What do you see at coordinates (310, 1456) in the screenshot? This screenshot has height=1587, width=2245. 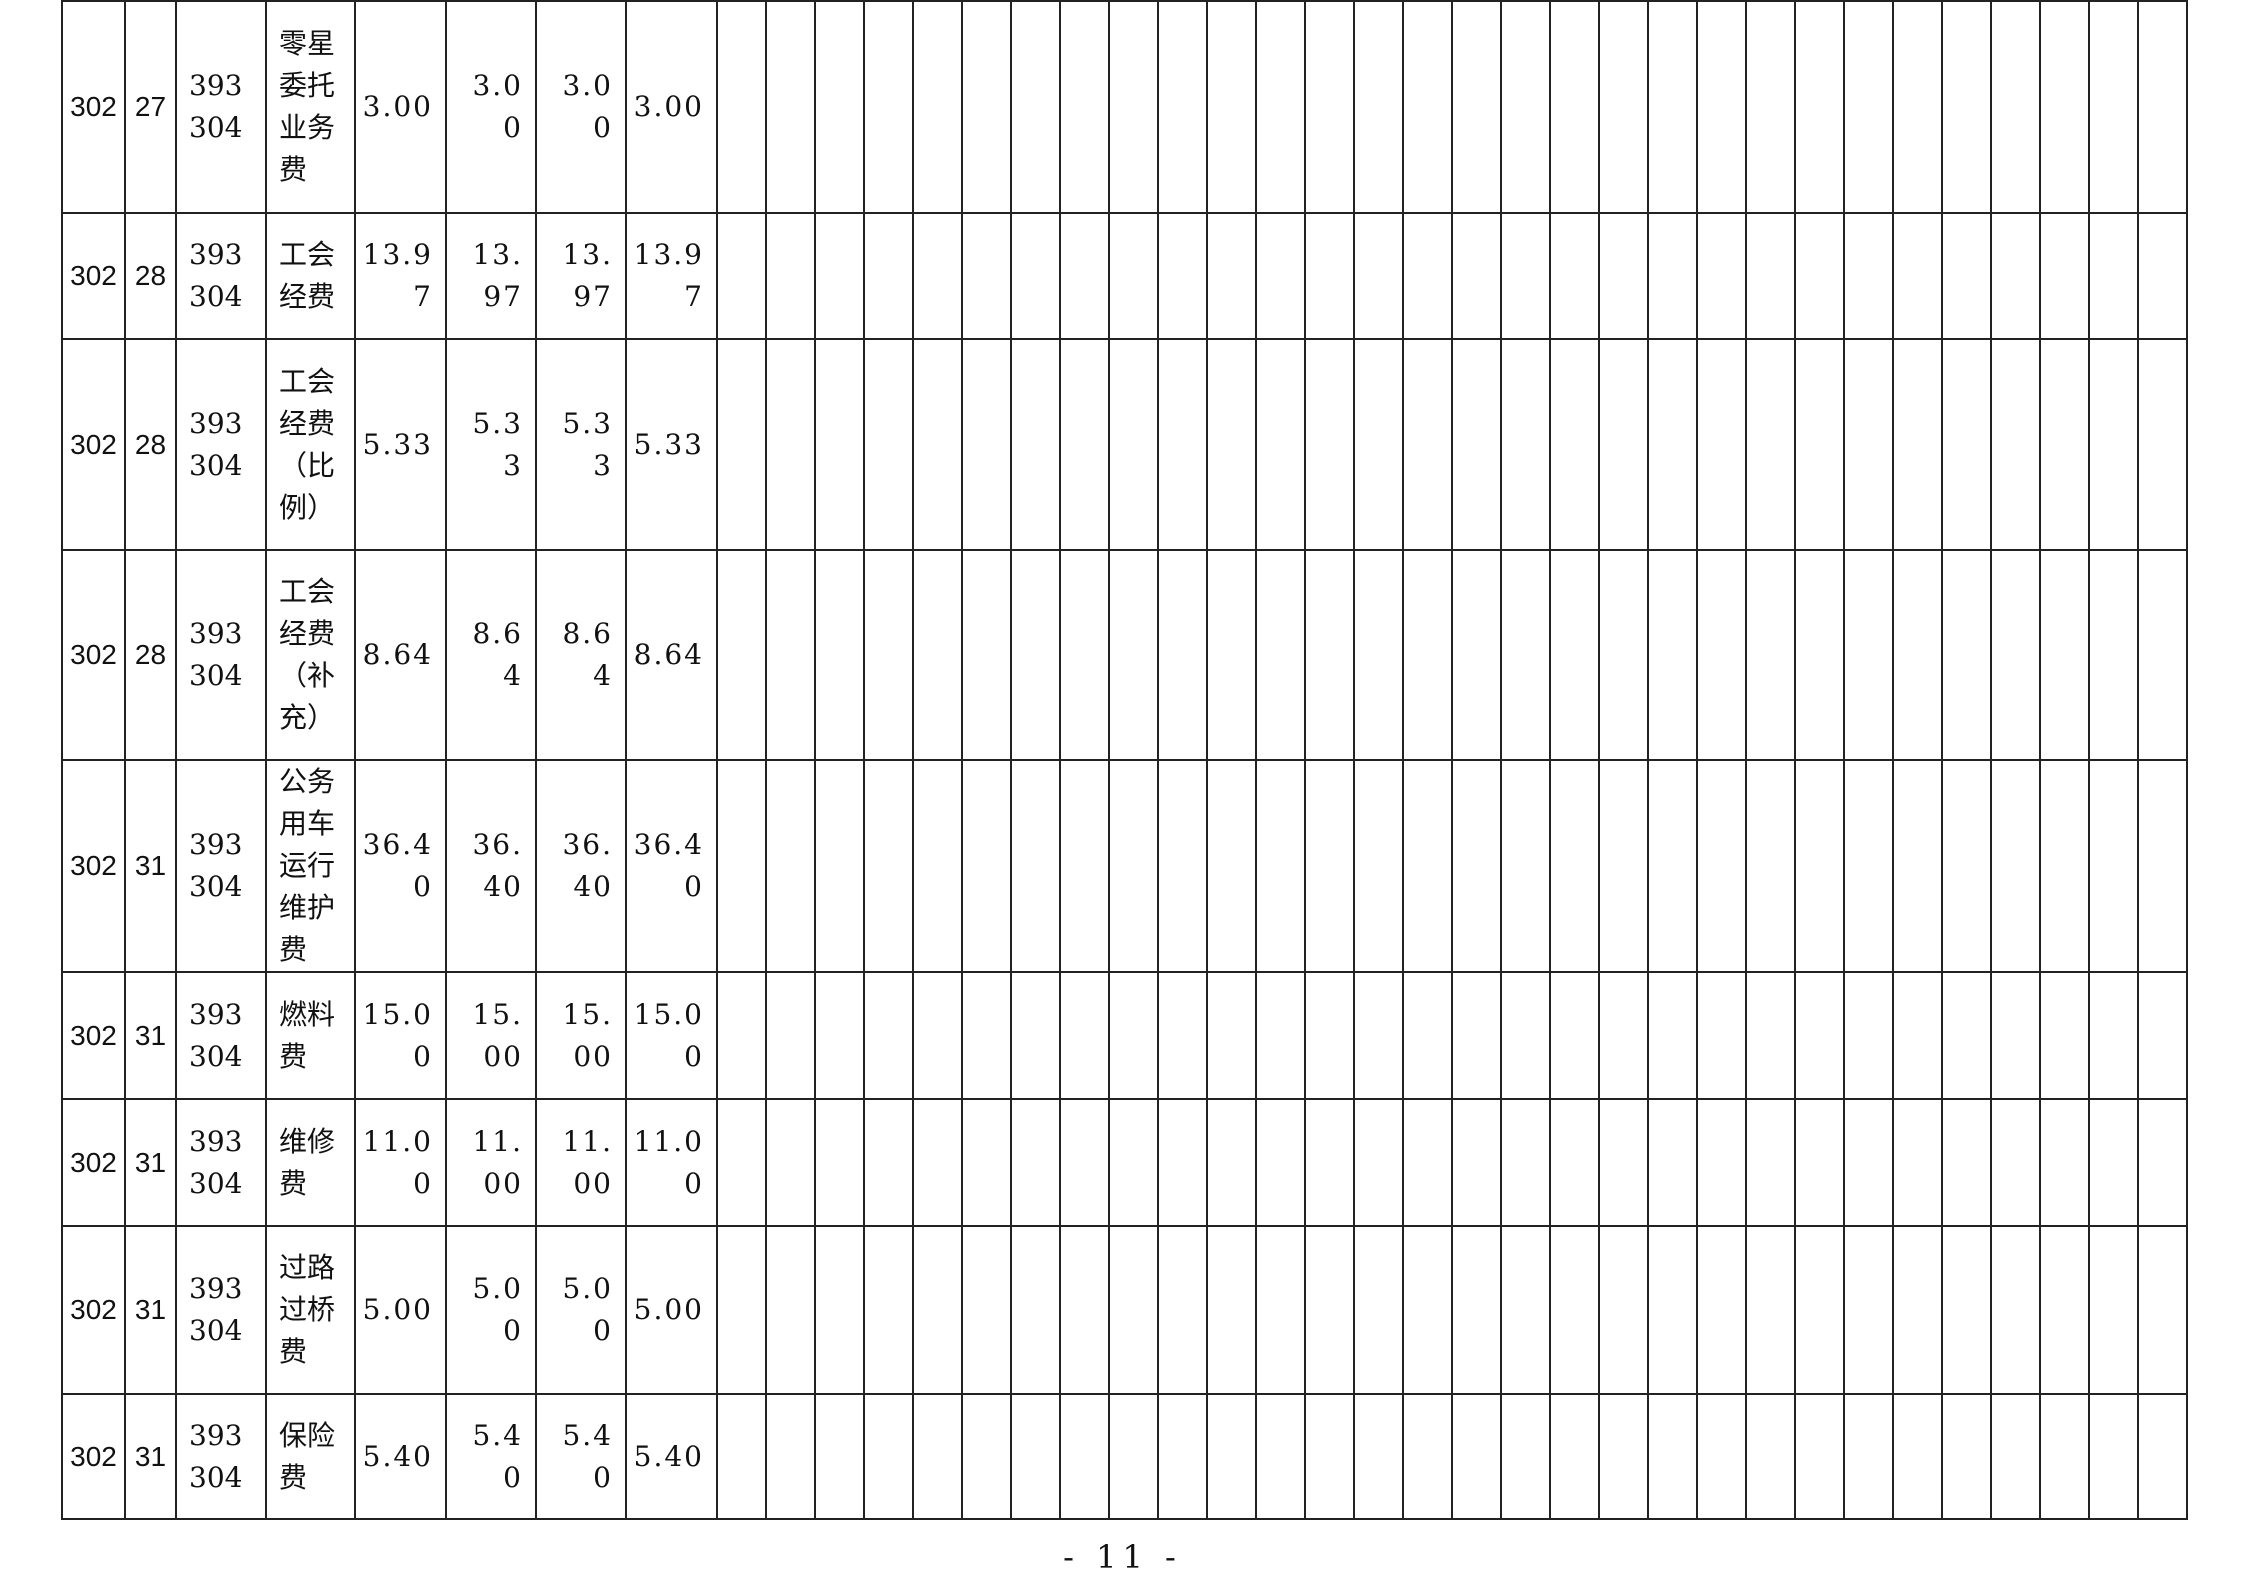 I see `expense-name-cell: 保险费` at bounding box center [310, 1456].